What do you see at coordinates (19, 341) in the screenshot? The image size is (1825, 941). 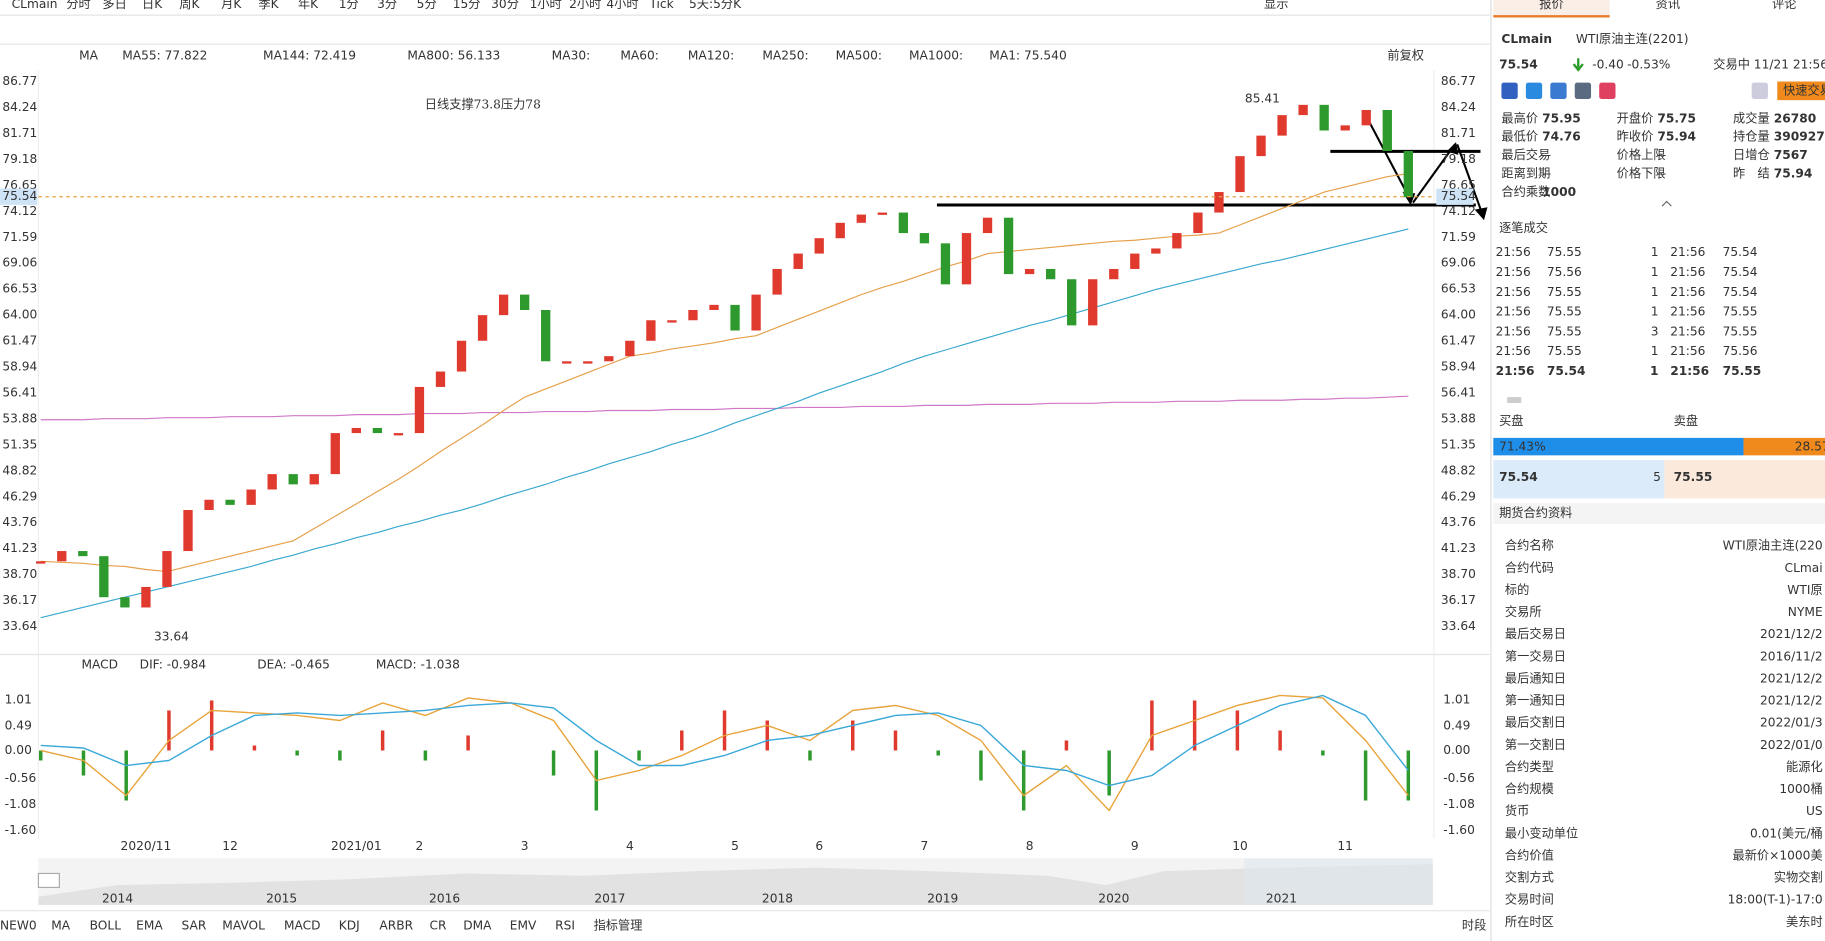 I see `y-tick-label: 61.47` at bounding box center [19, 341].